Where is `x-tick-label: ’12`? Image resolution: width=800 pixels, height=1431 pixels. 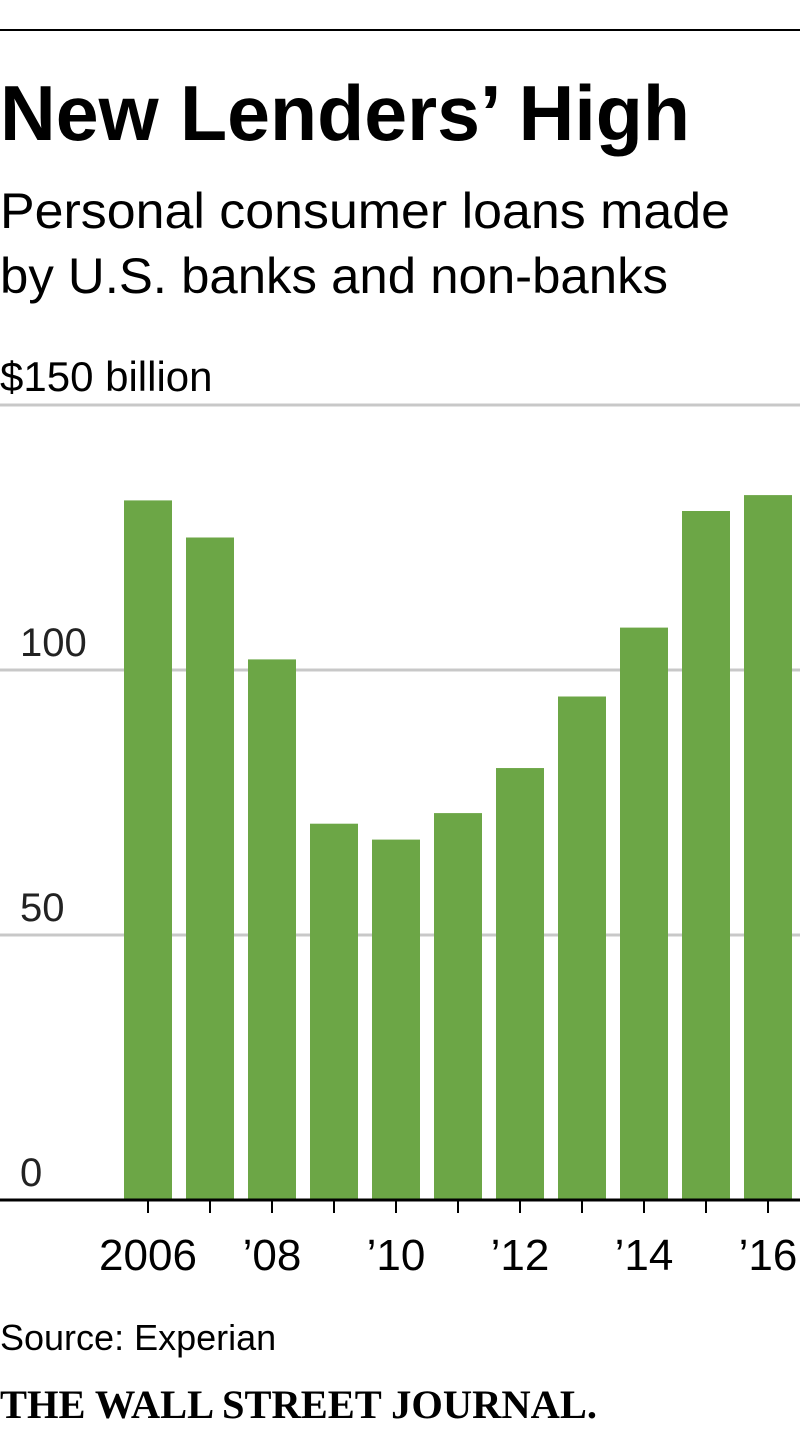
x-tick-label: ’12 is located at coordinates (520, 1255).